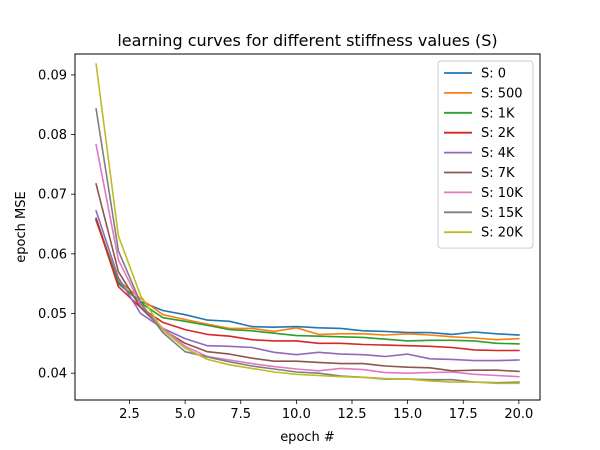  What do you see at coordinates (52, 374) in the screenshot?
I see `y-tick-label: 0.04` at bounding box center [52, 374].